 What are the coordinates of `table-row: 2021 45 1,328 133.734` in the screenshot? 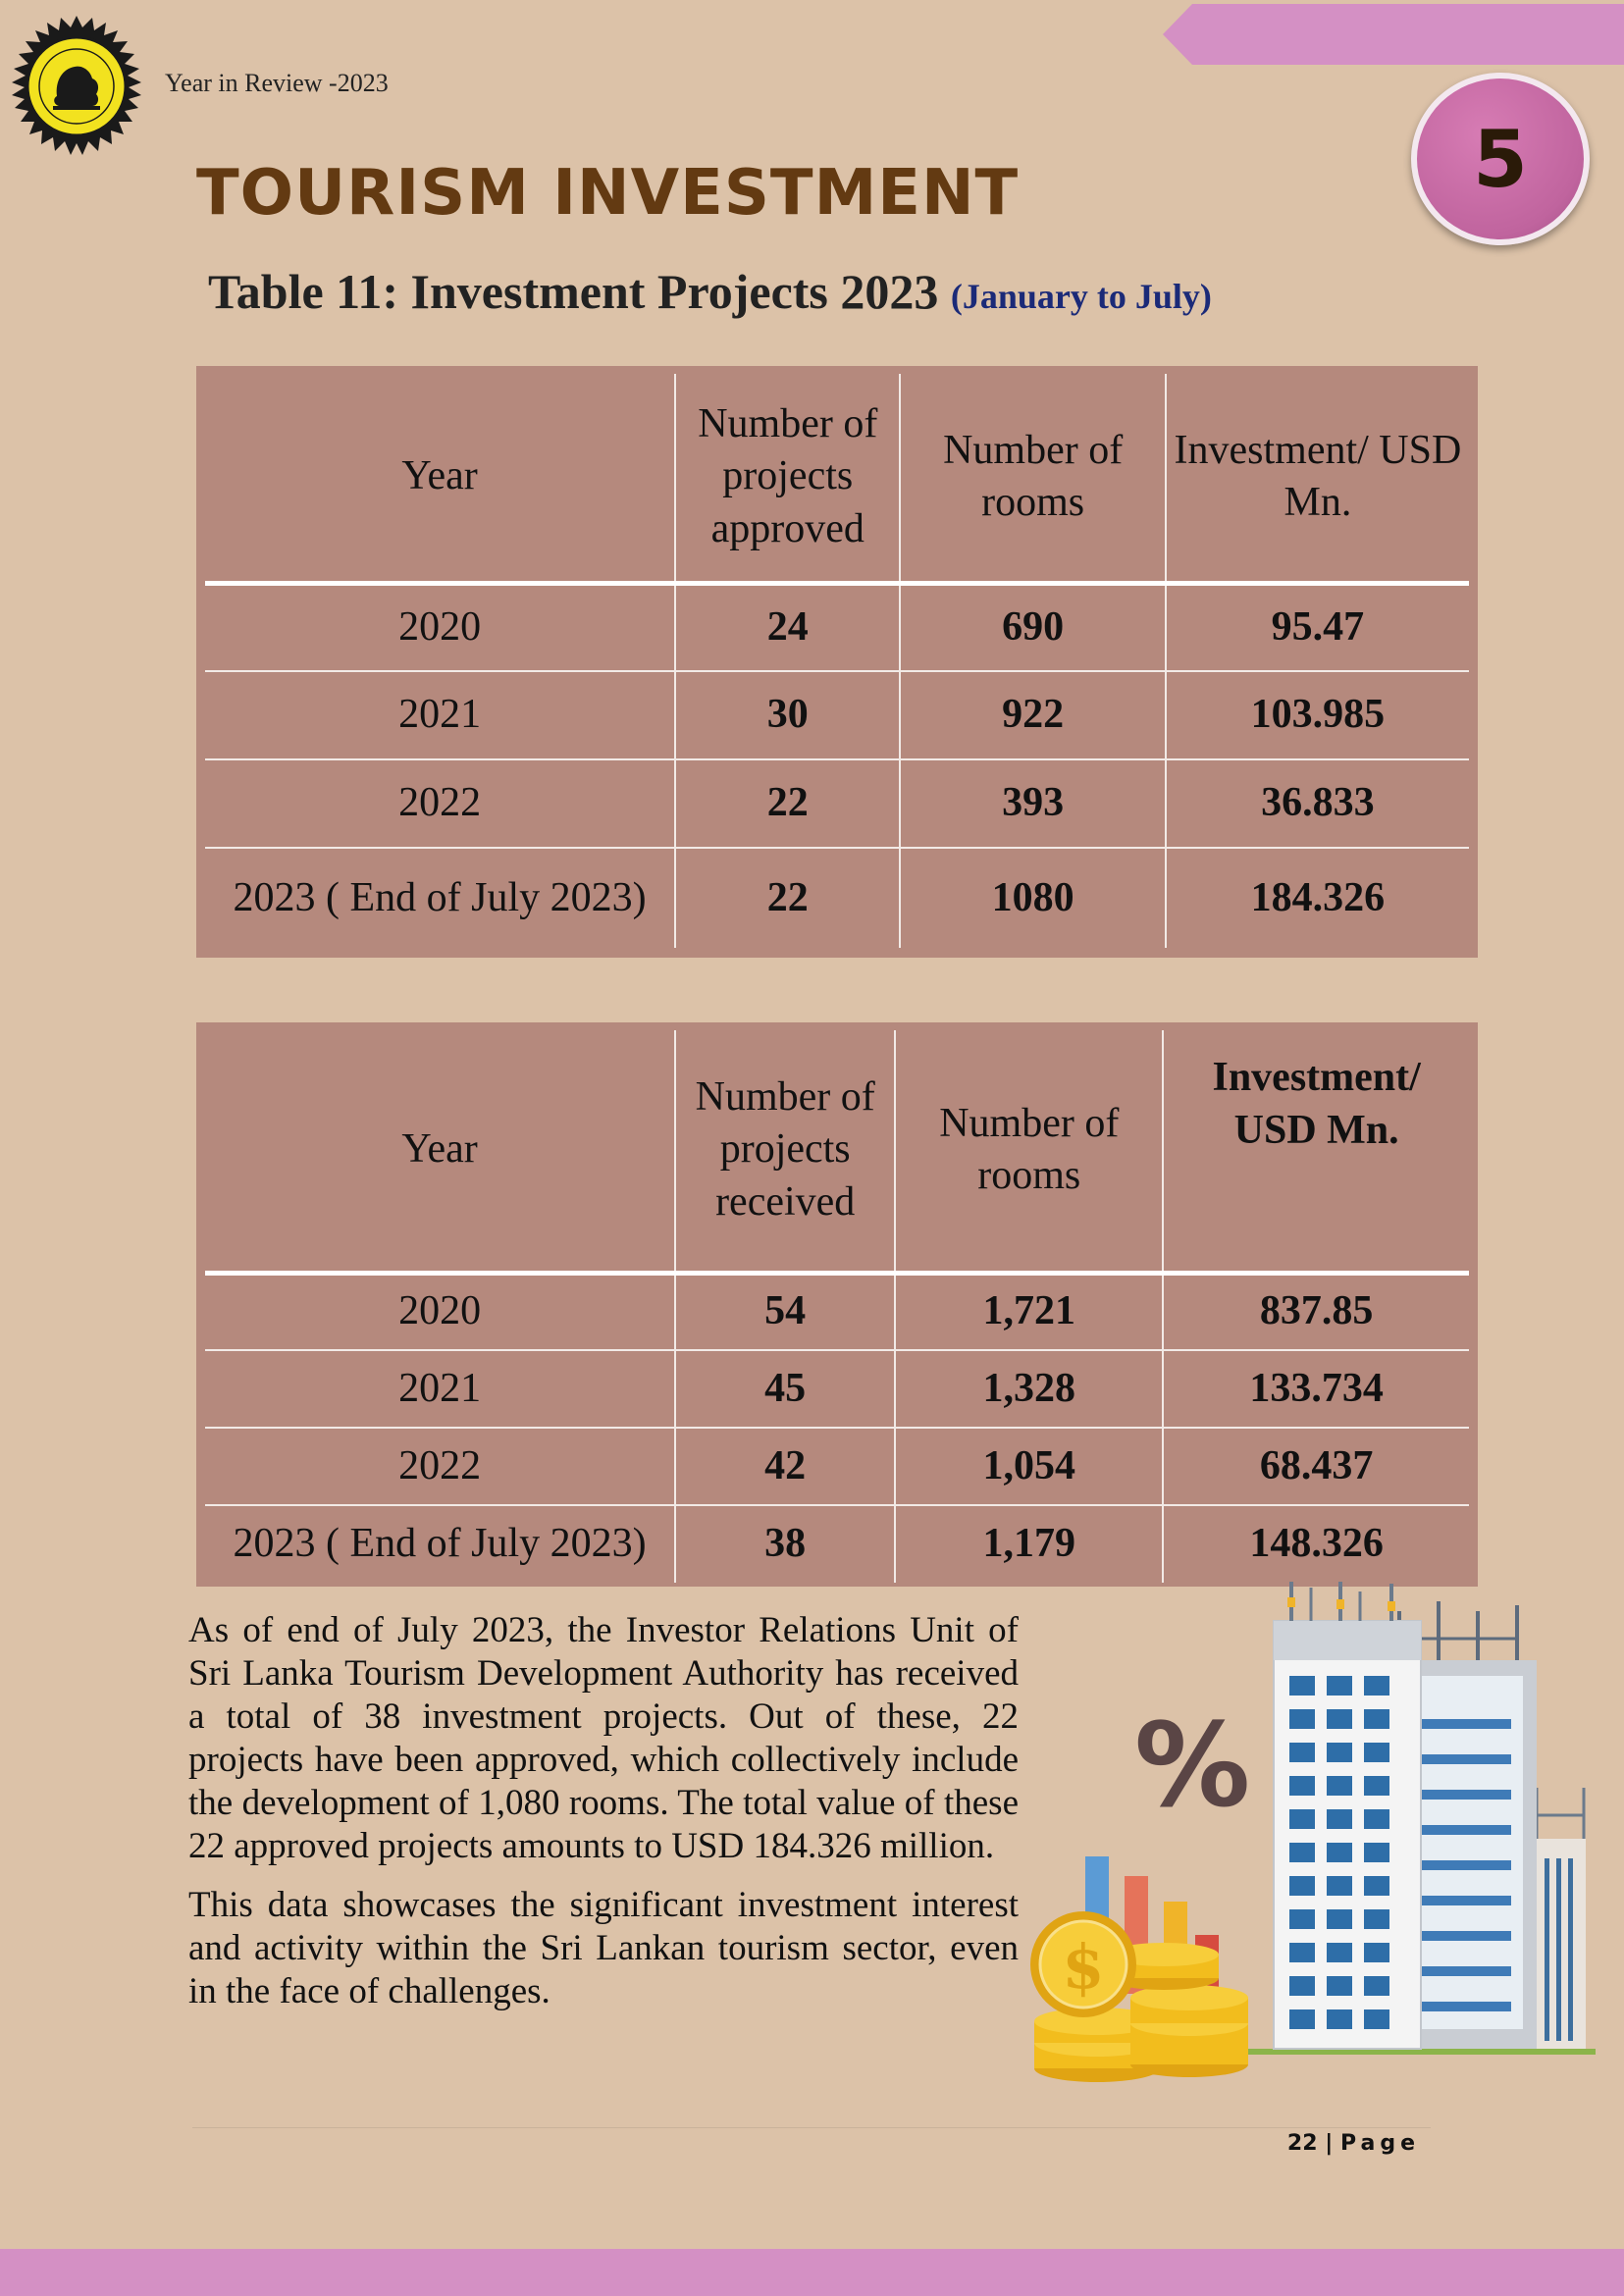 It's located at (837, 1388).